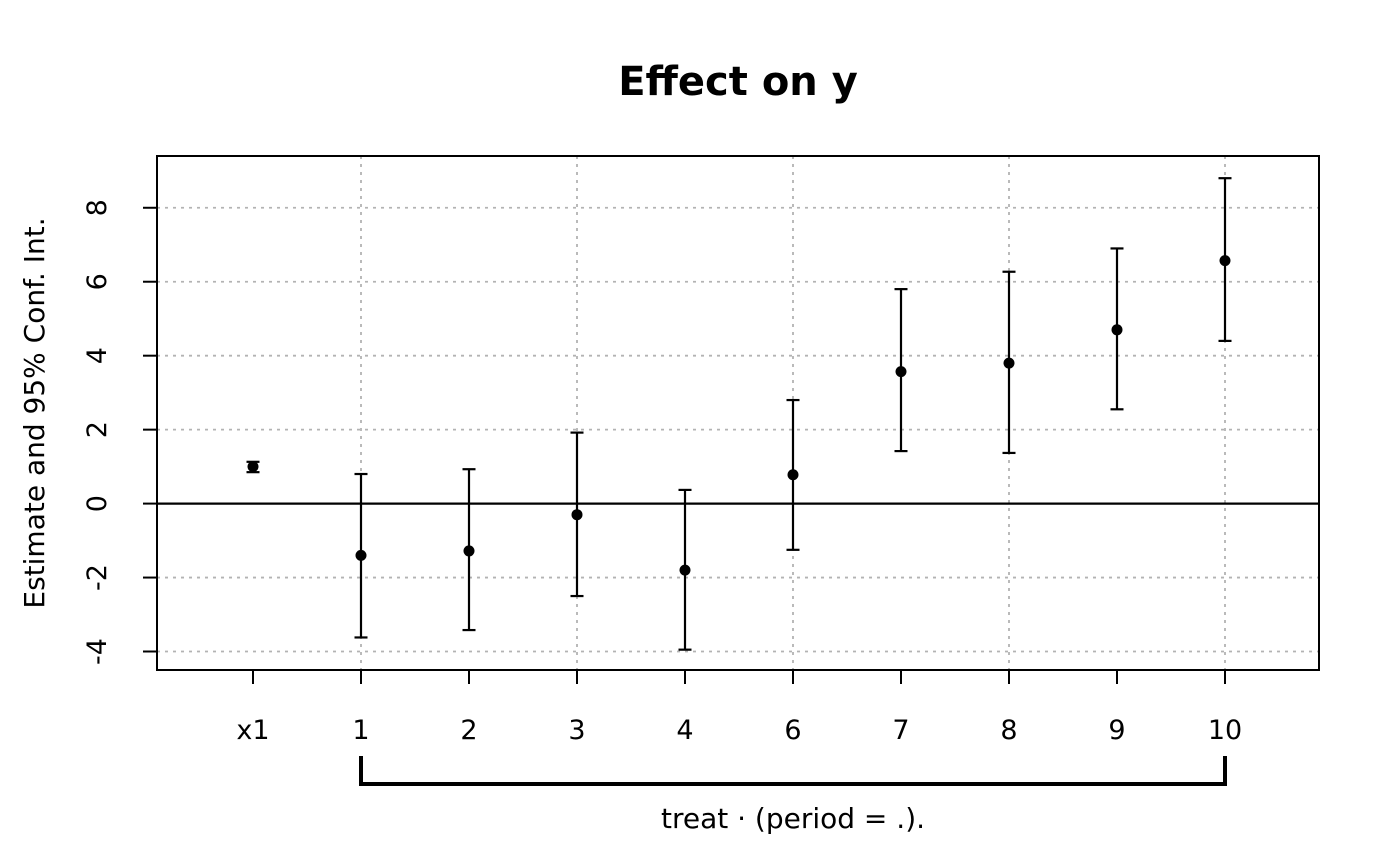 This screenshot has width=1400, height=866. I want to click on x-tick-label: 1, so click(360, 730).